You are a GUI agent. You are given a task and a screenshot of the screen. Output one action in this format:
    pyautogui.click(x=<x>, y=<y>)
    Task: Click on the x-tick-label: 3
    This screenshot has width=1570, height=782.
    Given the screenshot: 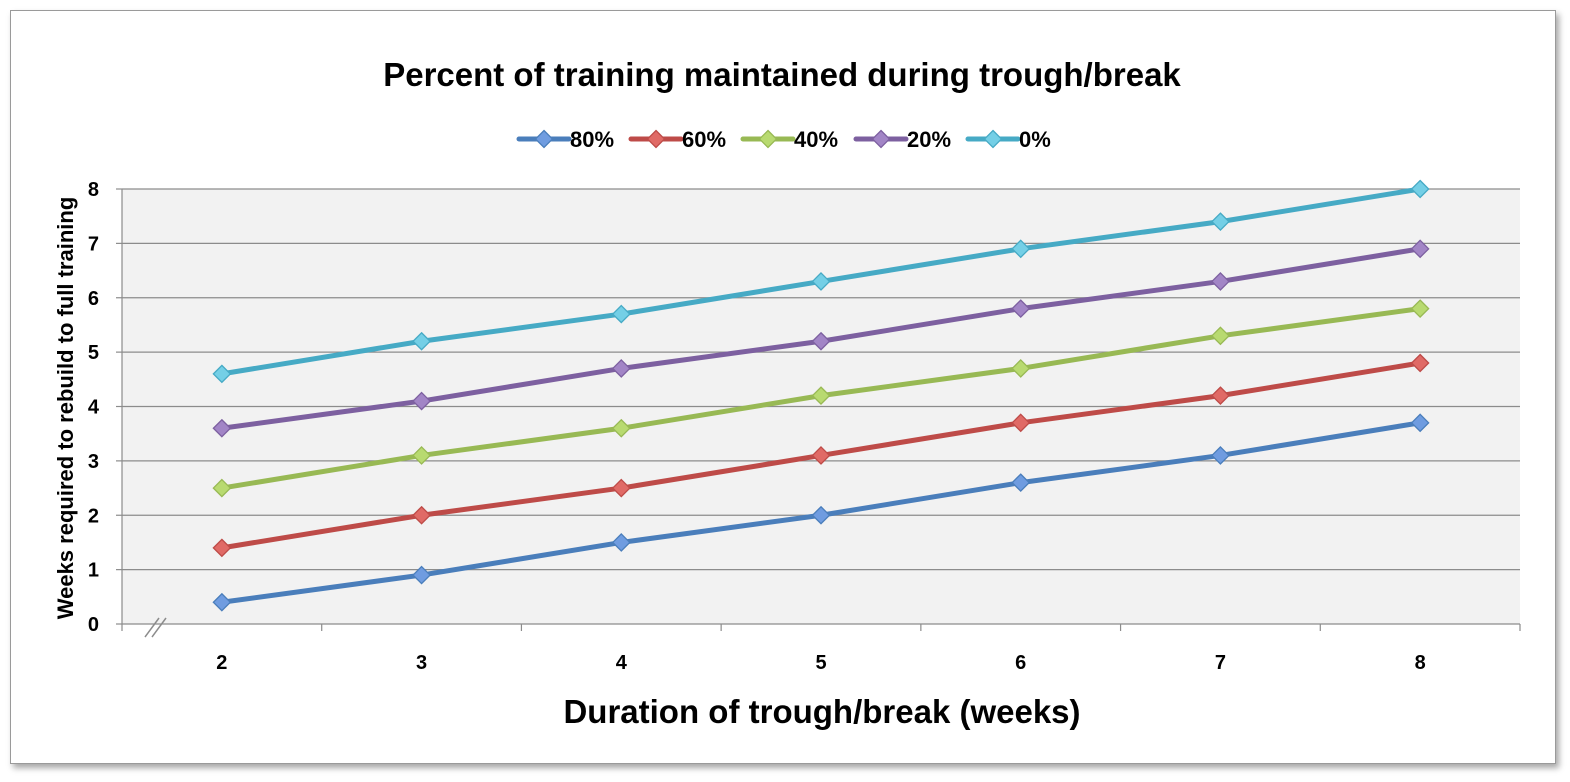 What is the action you would take?
    pyautogui.click(x=421, y=663)
    